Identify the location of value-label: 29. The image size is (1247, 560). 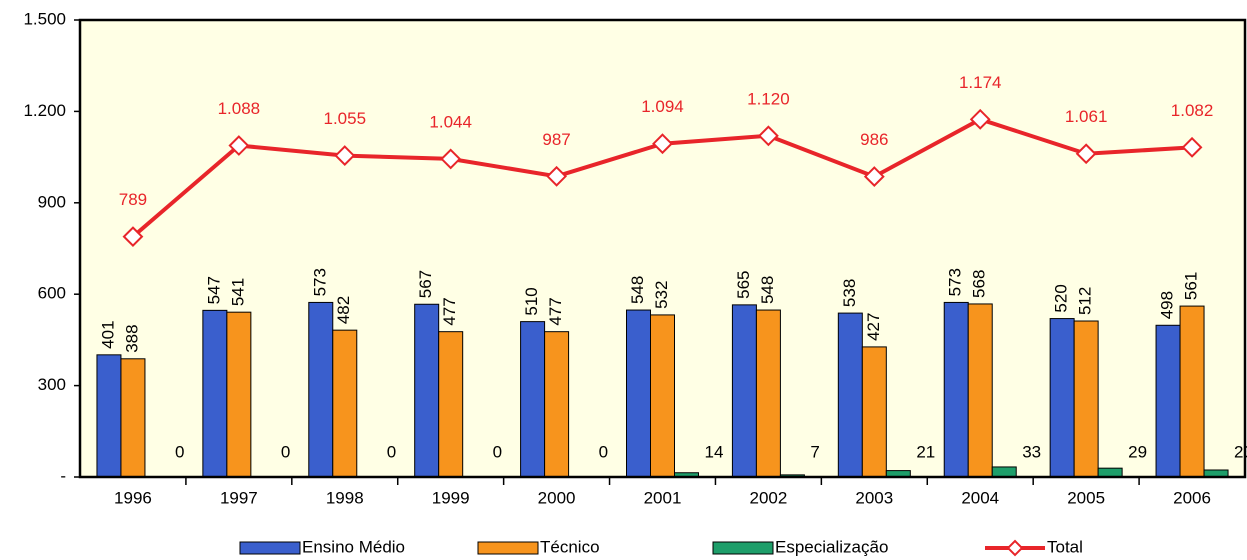
(1137, 451).